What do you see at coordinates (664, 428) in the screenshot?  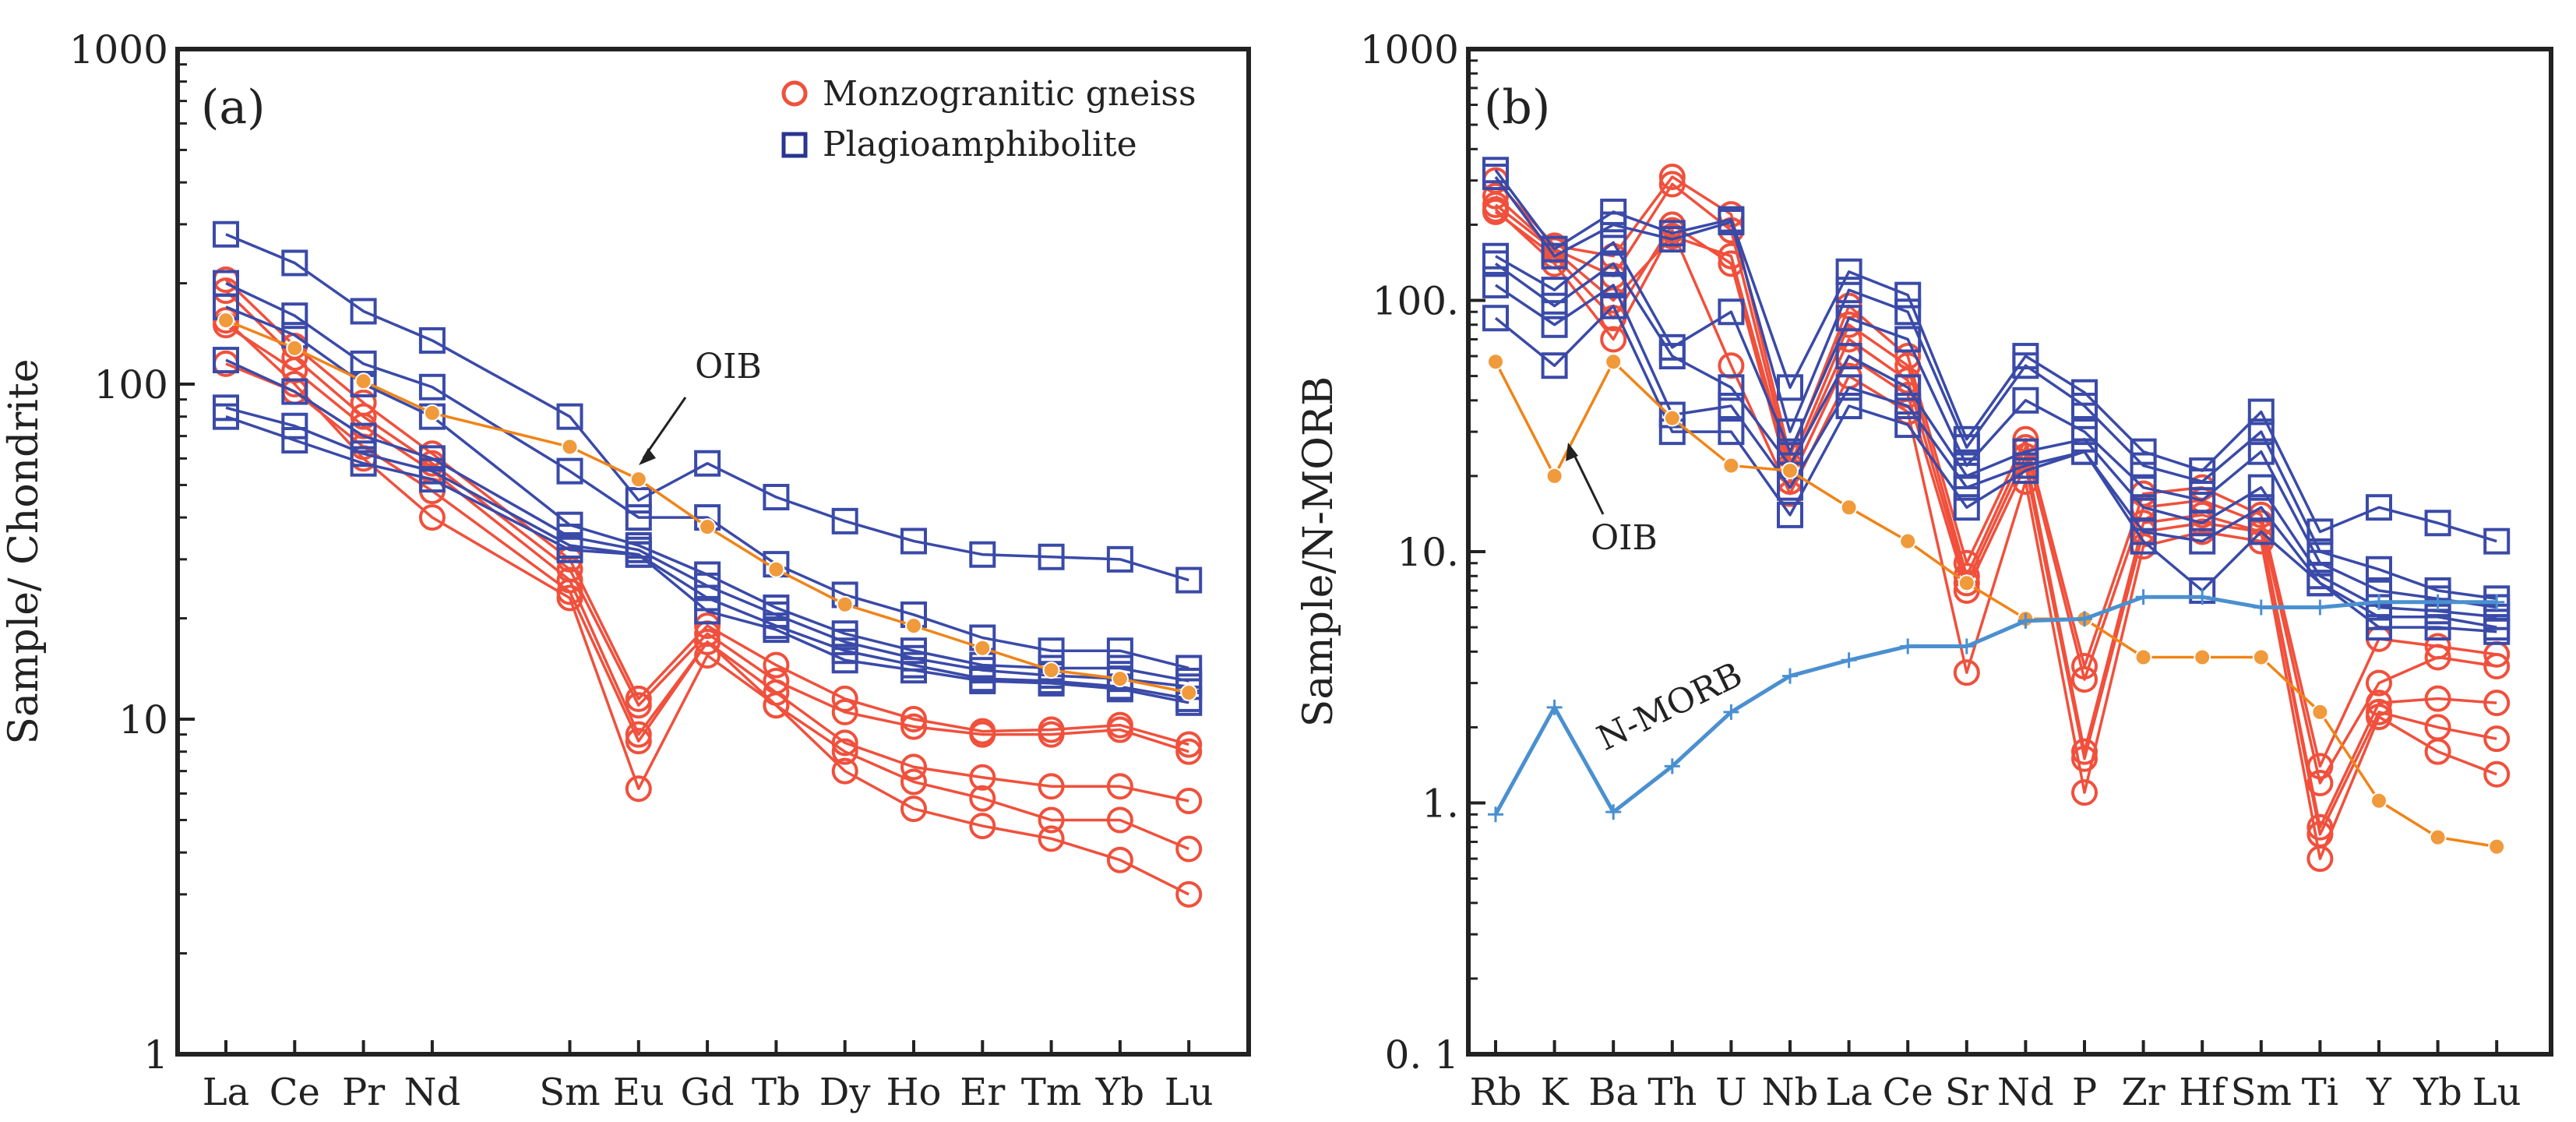 I see `panel-a-oib-arrow` at bounding box center [664, 428].